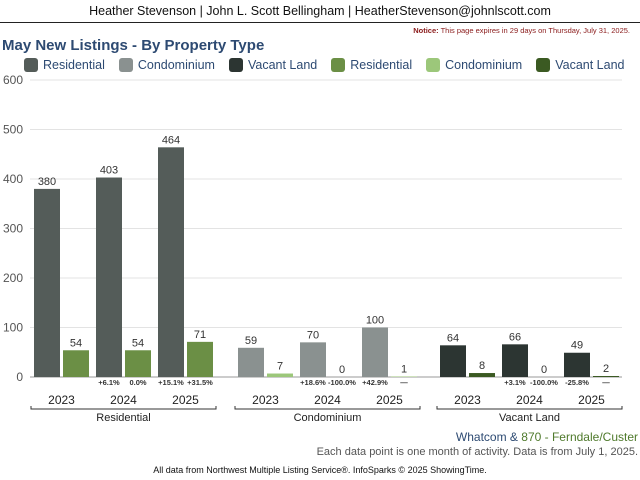 Image resolution: width=640 pixels, height=480 pixels. I want to click on area-label: Whatcom & 870 - Ferndale/Custer, so click(547, 437).